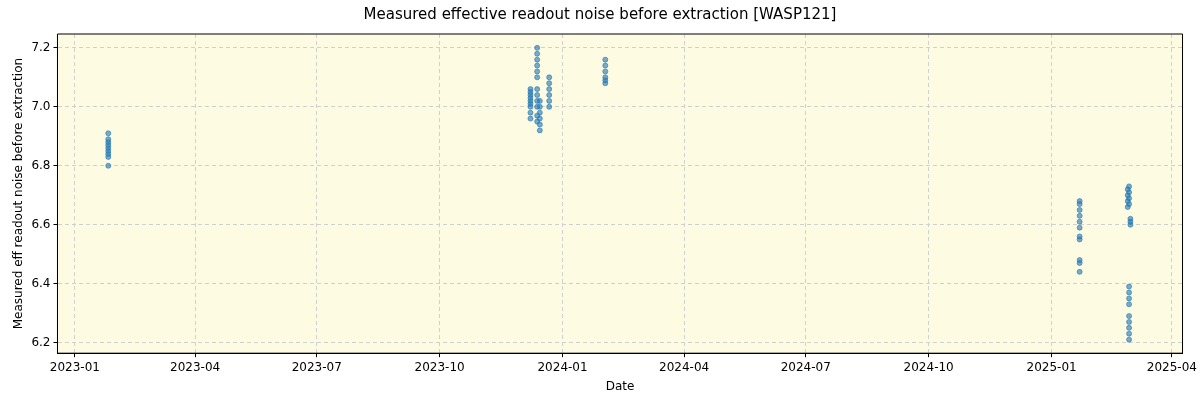 The height and width of the screenshot is (400, 1200). Describe the element at coordinates (41, 223) in the screenshot. I see `y-tick-label: 6.6` at that location.